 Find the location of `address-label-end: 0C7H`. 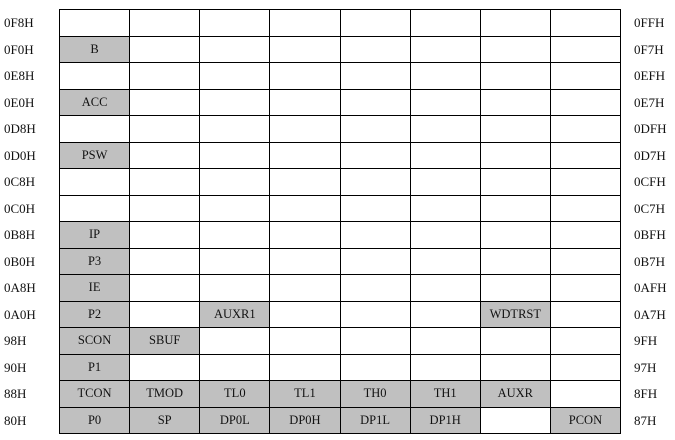

address-label-end: 0C7H is located at coordinates (650, 208).